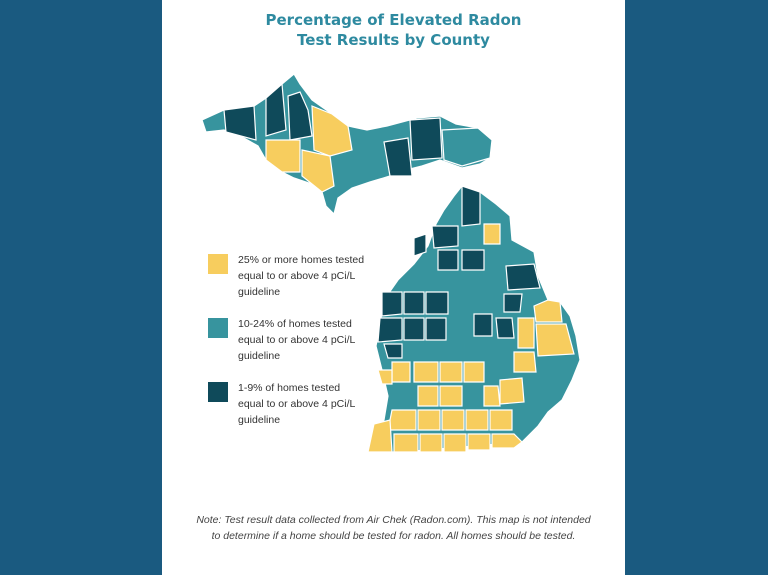  Describe the element at coordinates (218, 392) in the screenshot. I see `legend-swatch-low` at that location.